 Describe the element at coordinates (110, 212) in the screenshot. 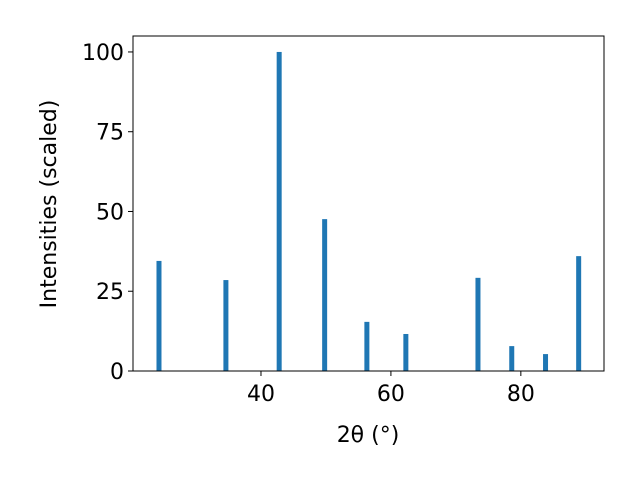

I see `y-tick-label: 50` at that location.